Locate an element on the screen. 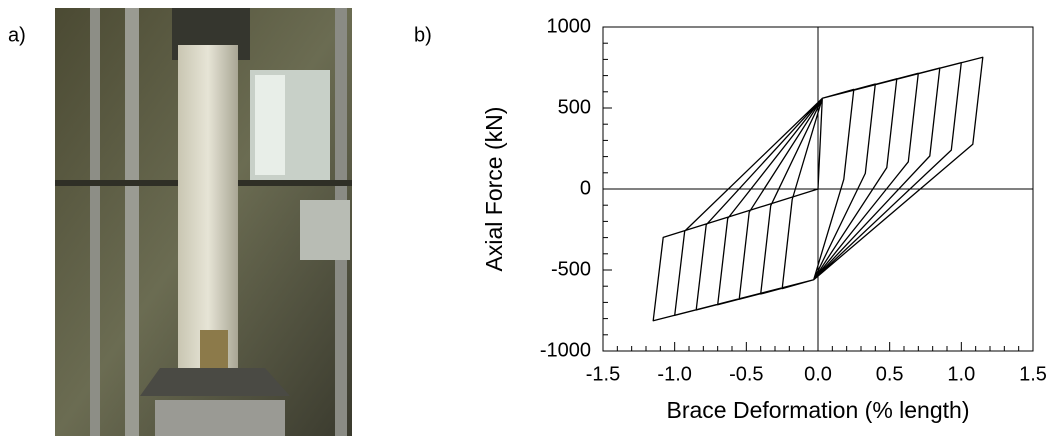 Image resolution: width=1050 pixels, height=441 pixels. x-tick-label: -1.5 is located at coordinates (603, 374).